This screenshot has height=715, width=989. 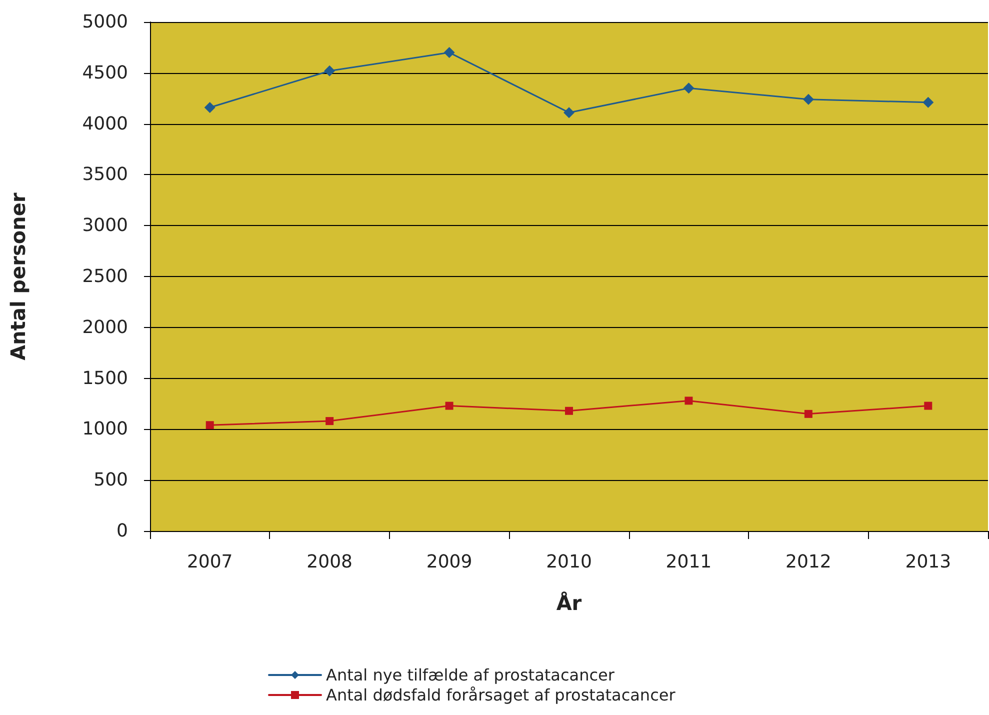 What do you see at coordinates (329, 562) in the screenshot?
I see `x-tick-label: 2008` at bounding box center [329, 562].